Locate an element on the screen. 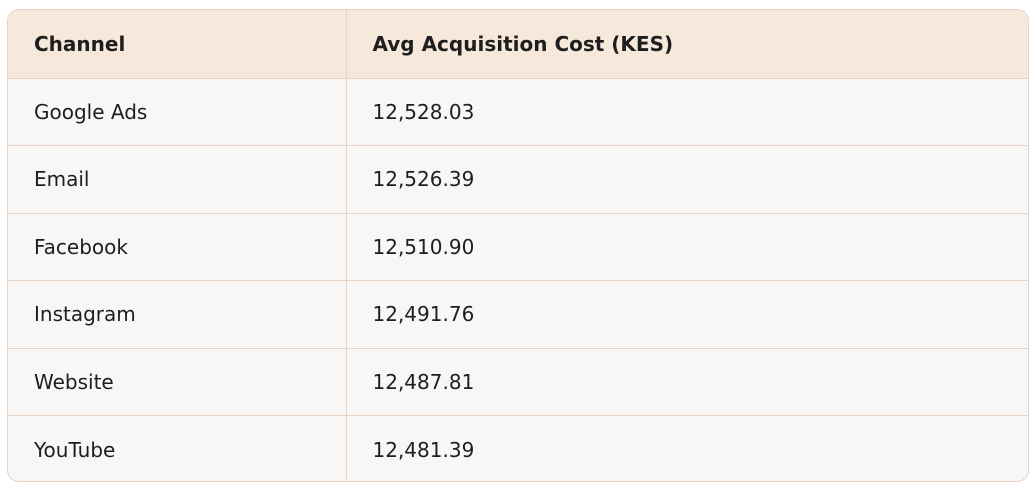 The height and width of the screenshot is (488, 1036). column-header-channel: Channel is located at coordinates (177, 44).